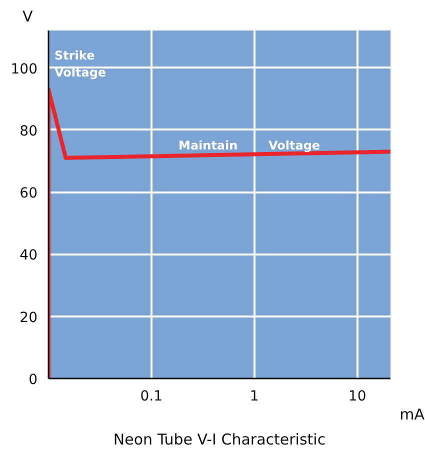 The width and height of the screenshot is (425, 453). I want to click on y-tick-label: 0, so click(33, 380).